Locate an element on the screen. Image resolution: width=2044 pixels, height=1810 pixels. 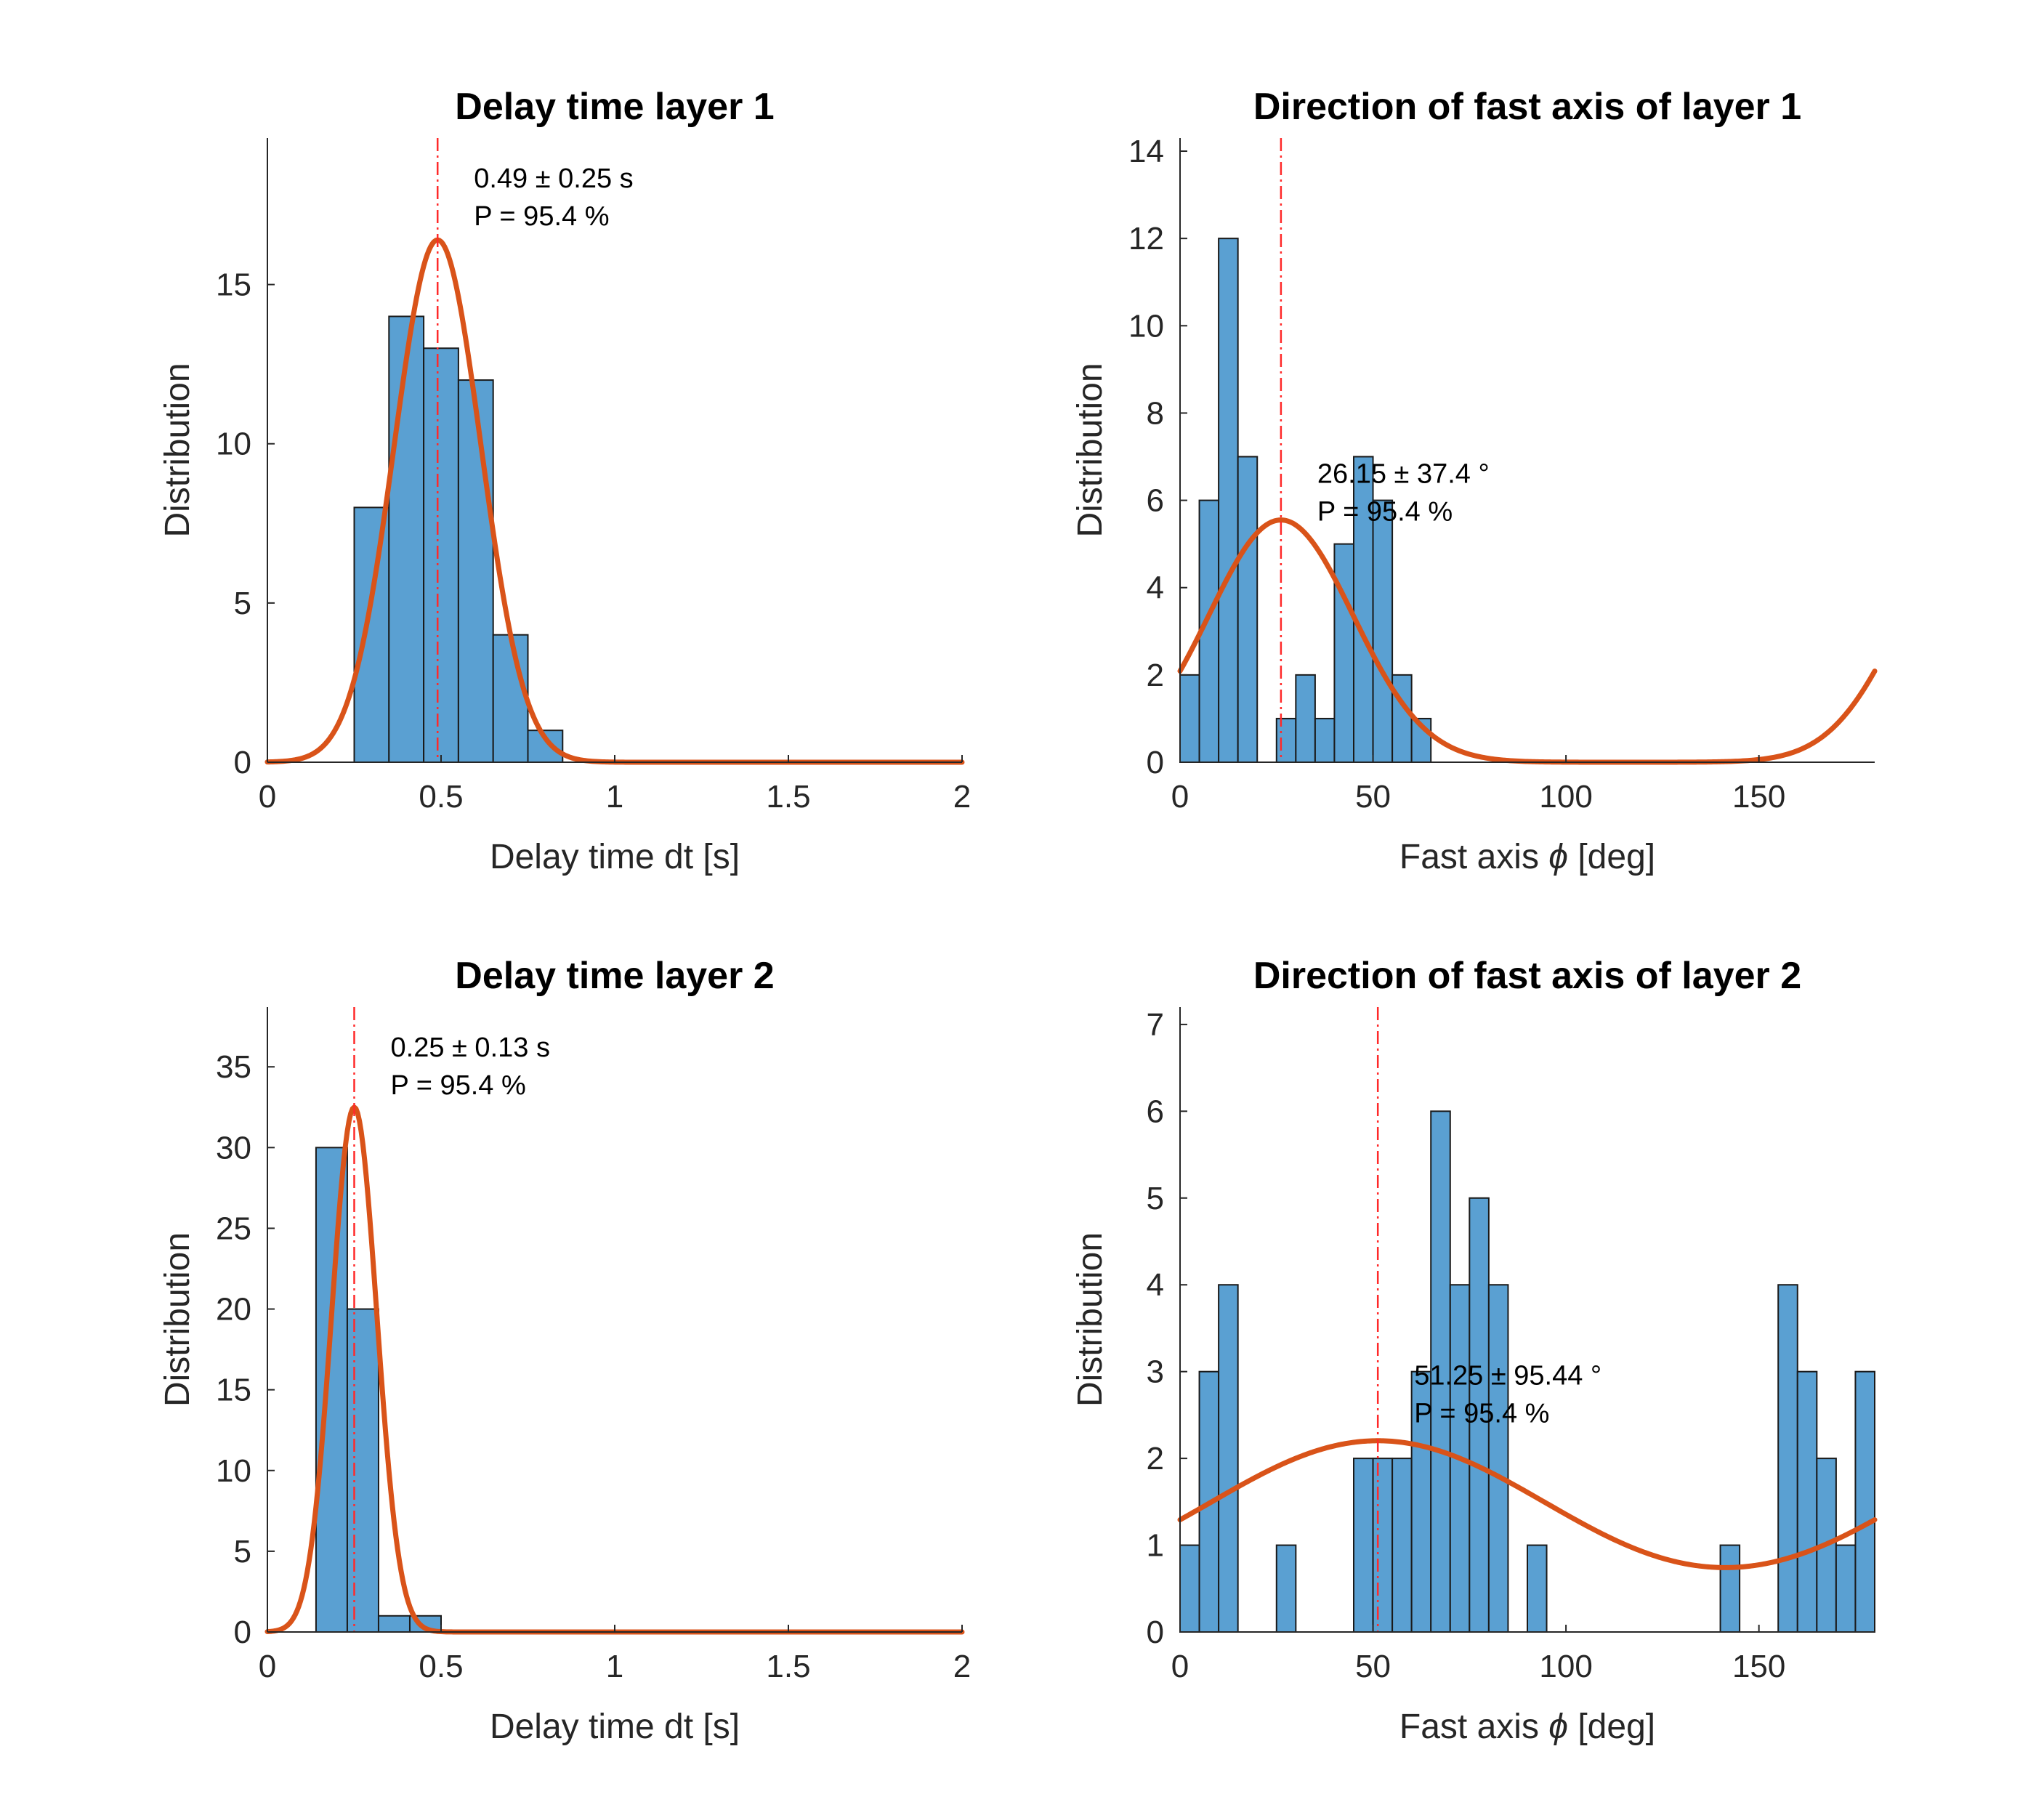
annotation-text: 26.15 ± 37.4 ° is located at coordinates (1403, 474).